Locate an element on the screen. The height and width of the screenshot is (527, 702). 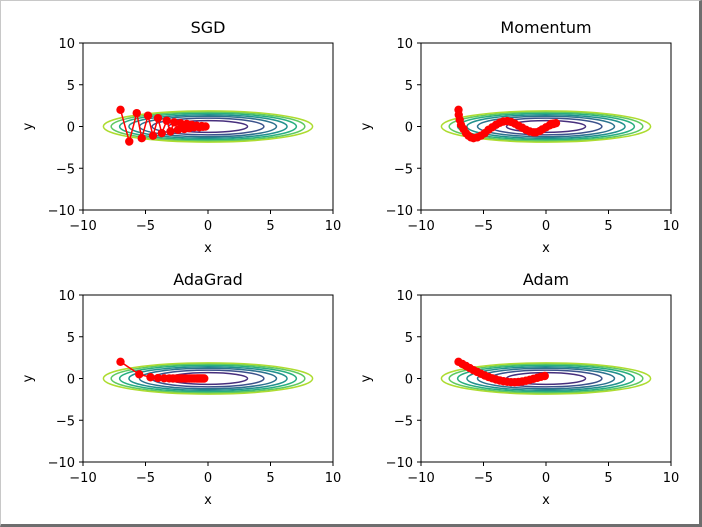
x-axis-label: x is located at coordinates (208, 248).